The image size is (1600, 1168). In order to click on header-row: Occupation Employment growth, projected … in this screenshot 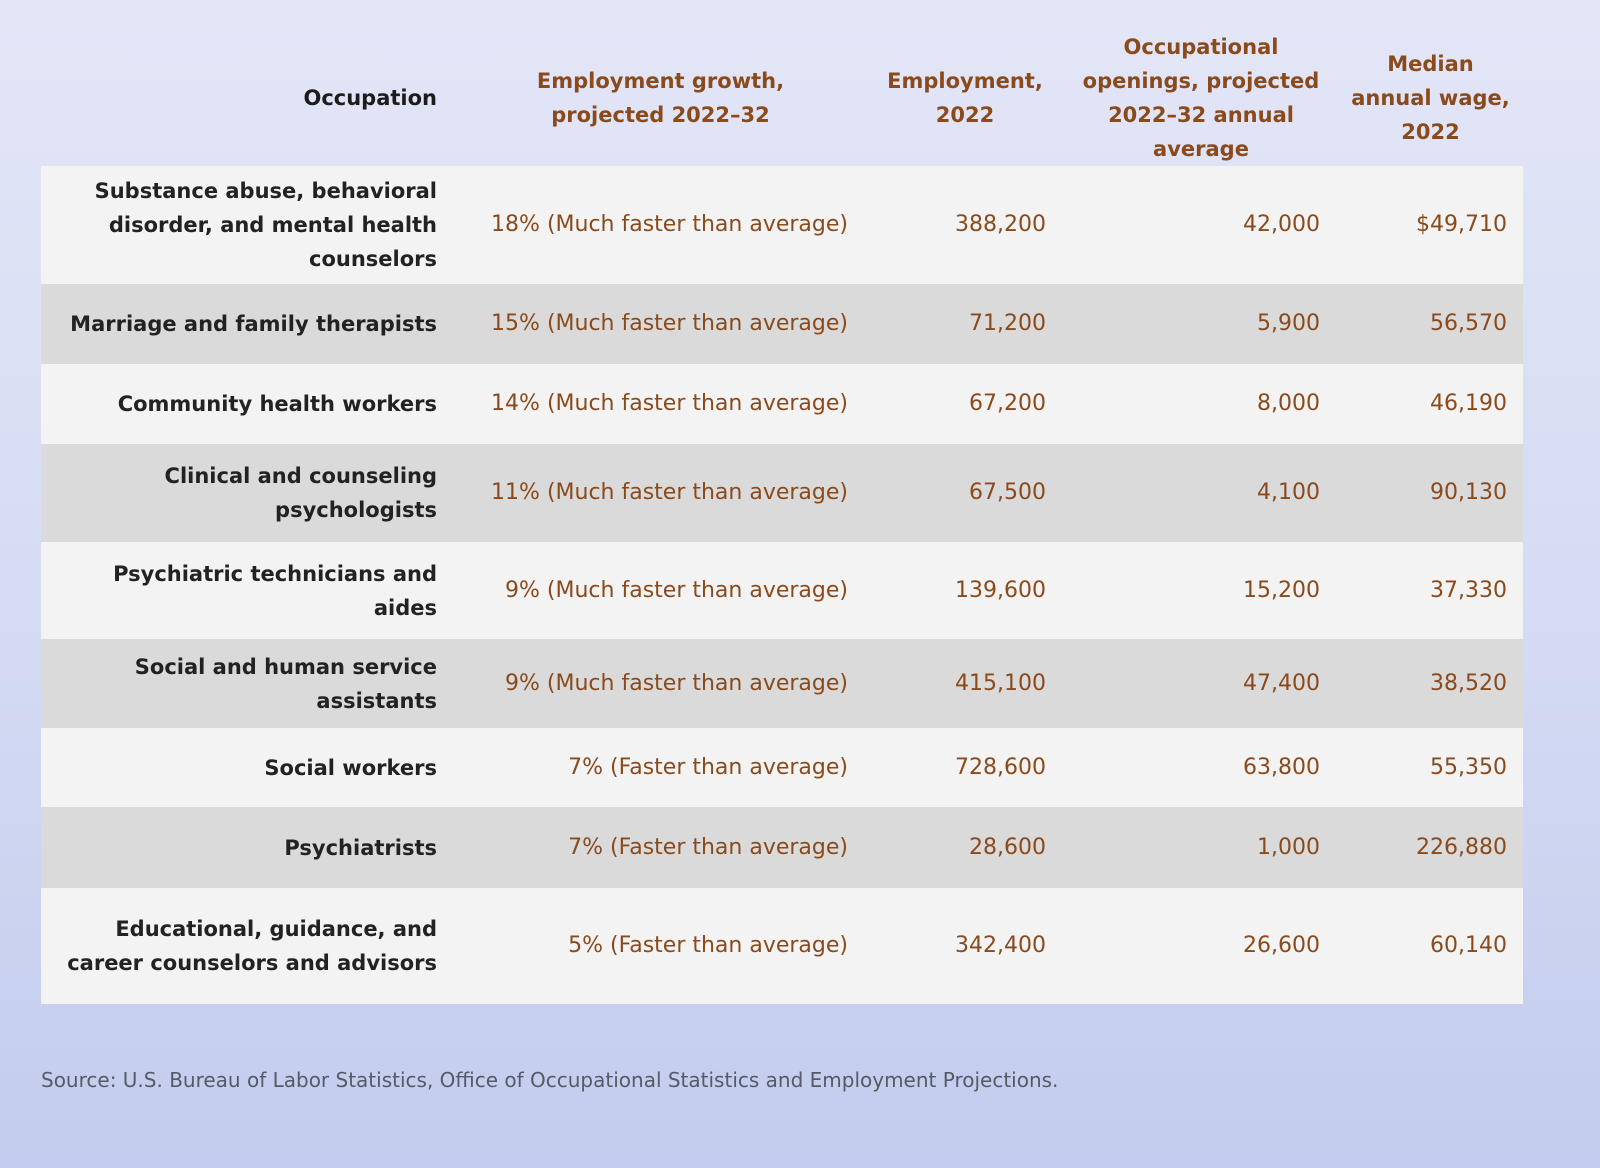, I will do `click(782, 98)`.